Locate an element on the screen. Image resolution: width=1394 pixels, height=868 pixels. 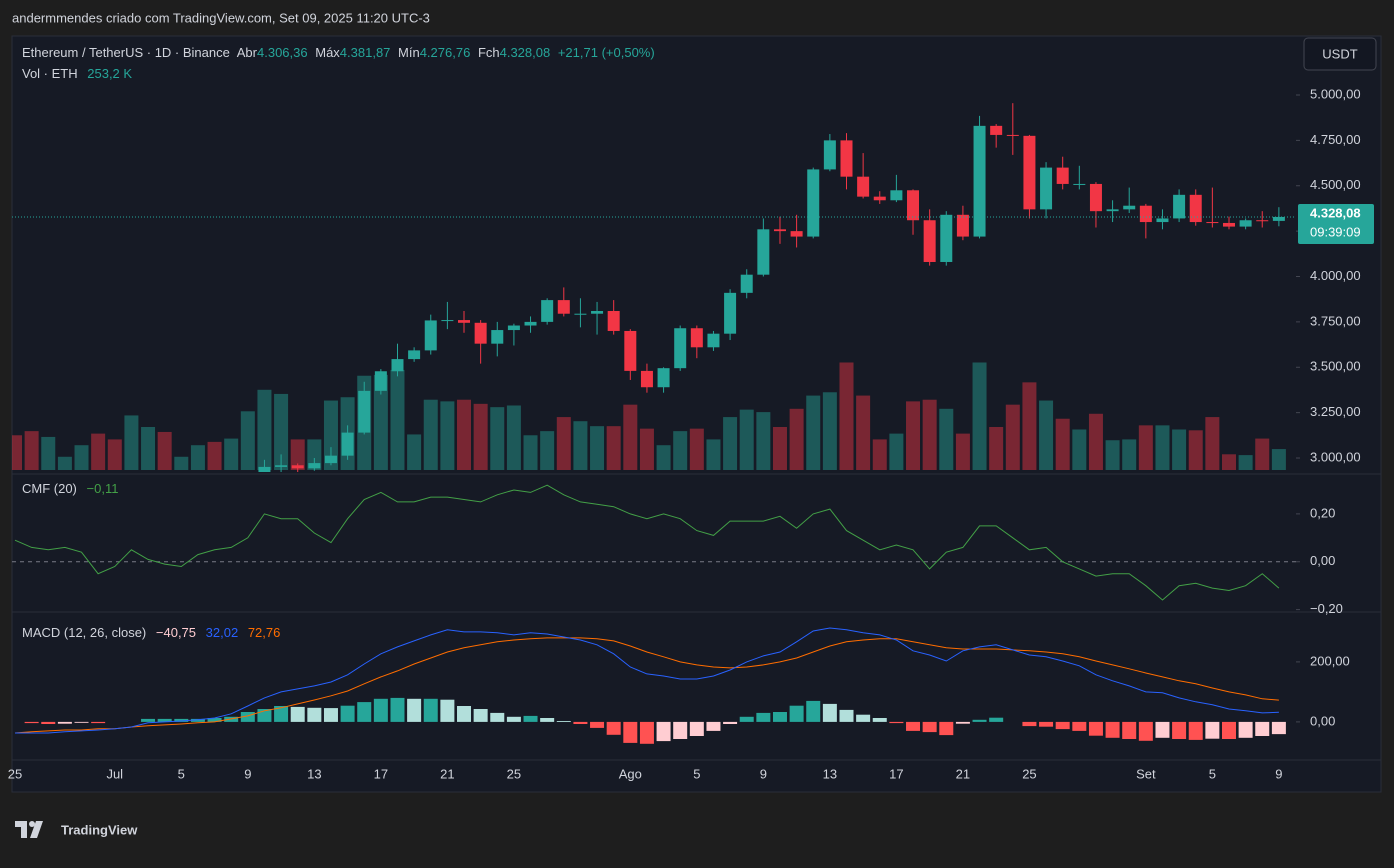
x-tick-label: Ago is located at coordinates (630, 773).